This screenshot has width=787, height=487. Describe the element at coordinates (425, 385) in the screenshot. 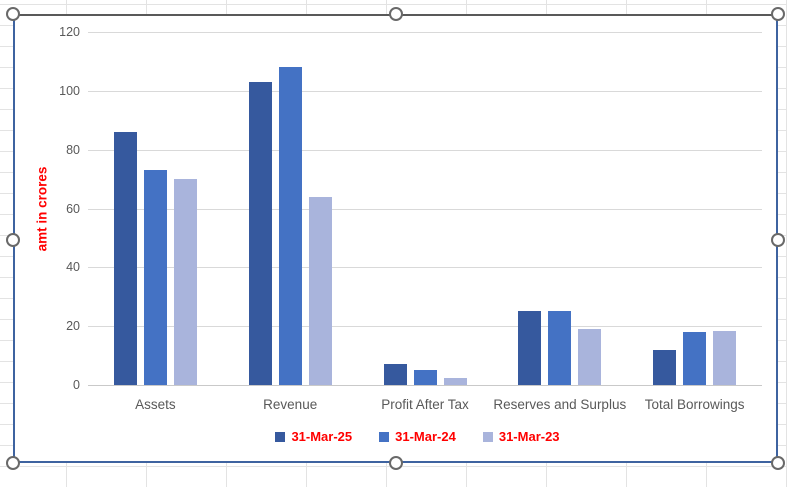

I see `category-axis-line` at that location.